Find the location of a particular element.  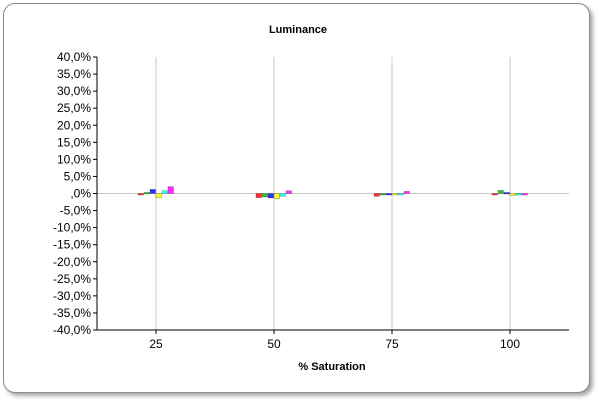

chart-title: Luminance is located at coordinates (298, 30).